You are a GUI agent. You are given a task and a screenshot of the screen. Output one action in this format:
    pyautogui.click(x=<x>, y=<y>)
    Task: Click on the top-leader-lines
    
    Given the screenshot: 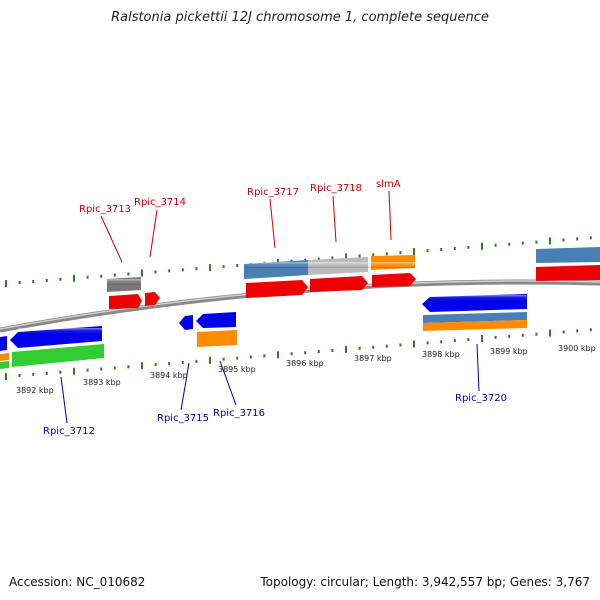 What is the action you would take?
    pyautogui.click(x=246, y=226)
    